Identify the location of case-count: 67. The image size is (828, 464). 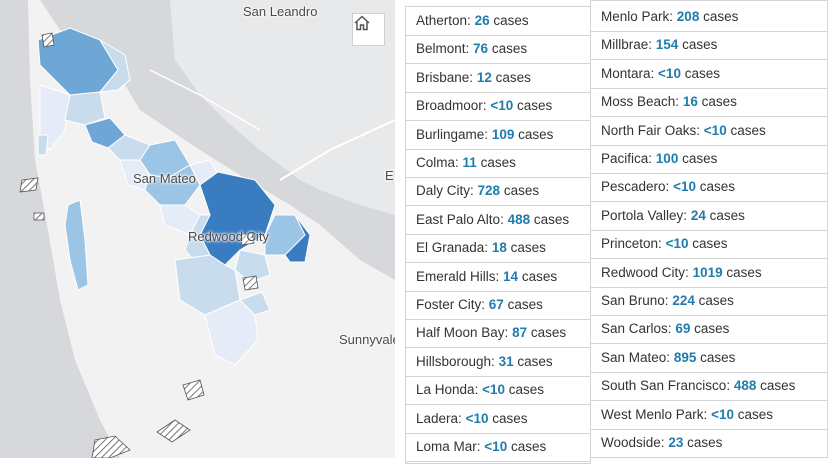
(496, 304).